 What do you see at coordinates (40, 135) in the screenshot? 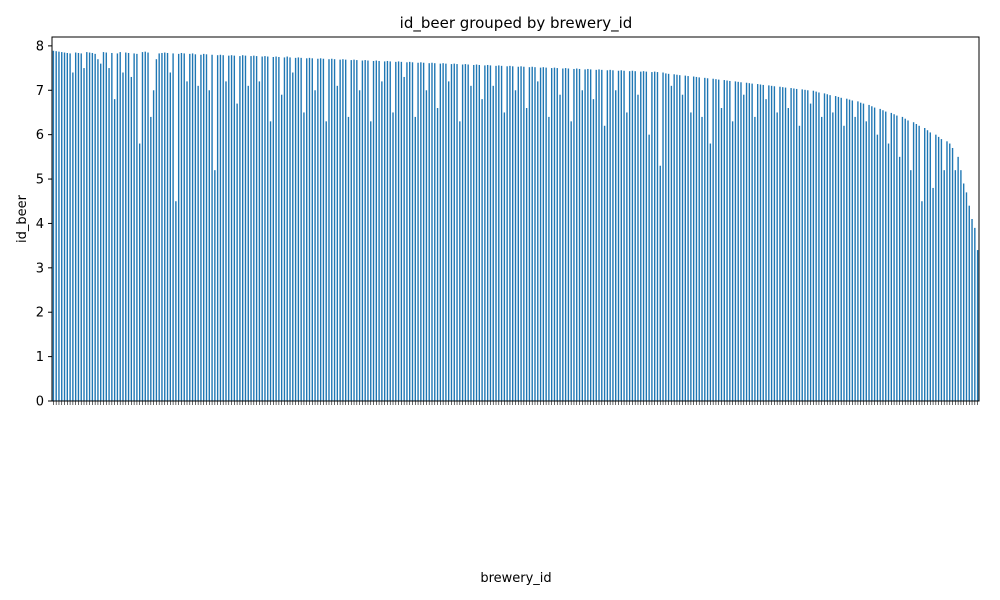
I see `y-tick-label: 6` at bounding box center [40, 135].